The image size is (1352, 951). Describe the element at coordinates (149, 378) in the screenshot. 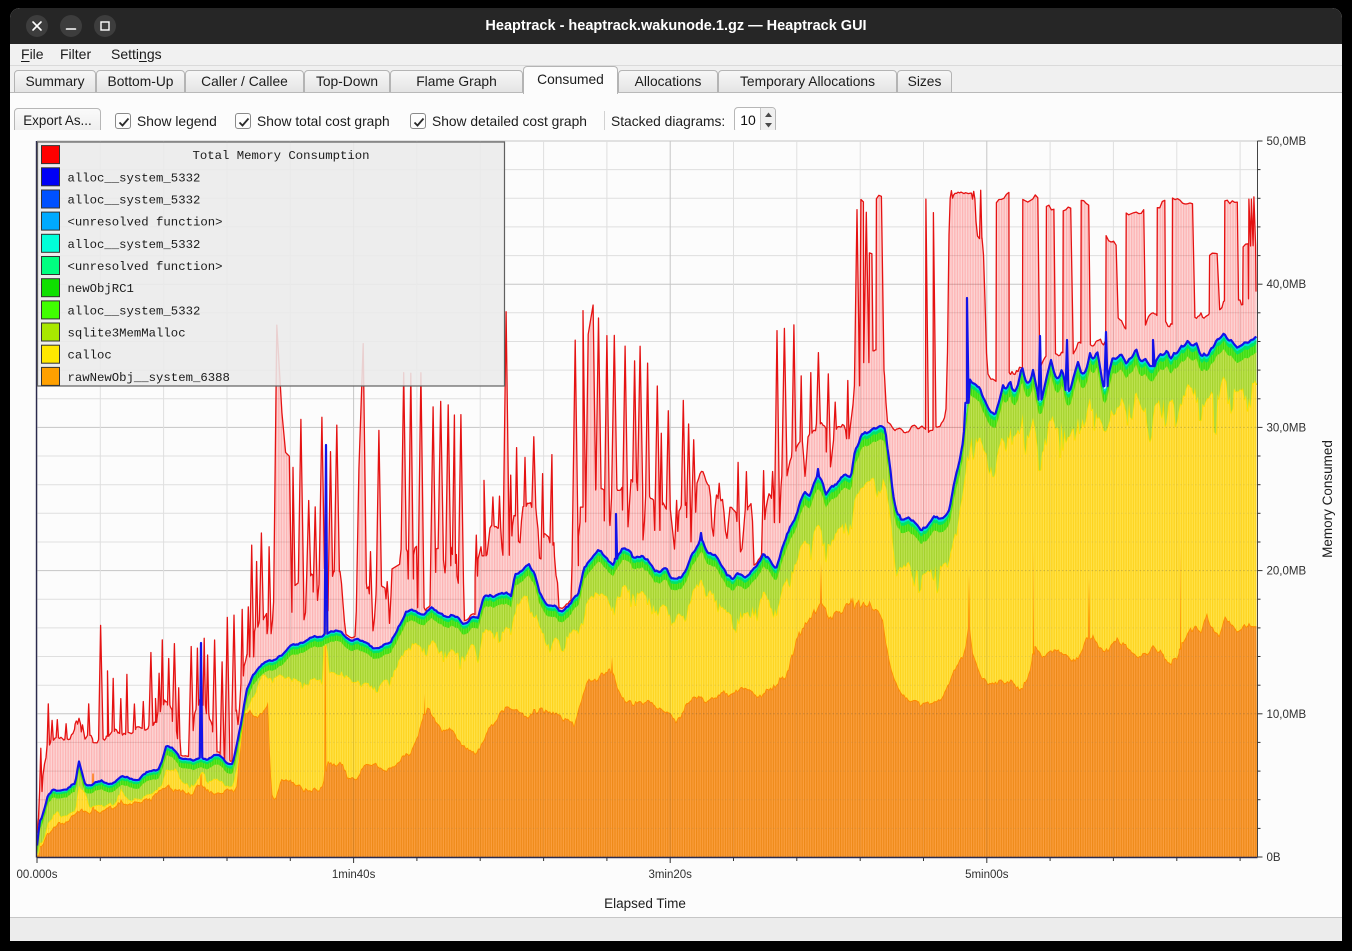

I see `svg-text: rawNewObj__system_6388` at that location.